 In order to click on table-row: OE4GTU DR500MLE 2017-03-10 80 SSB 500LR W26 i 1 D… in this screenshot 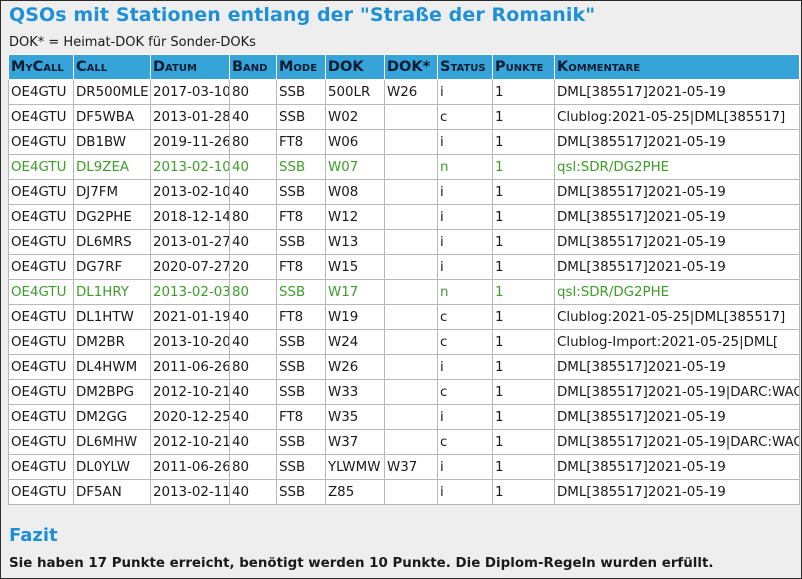, I will do `click(404, 92)`.